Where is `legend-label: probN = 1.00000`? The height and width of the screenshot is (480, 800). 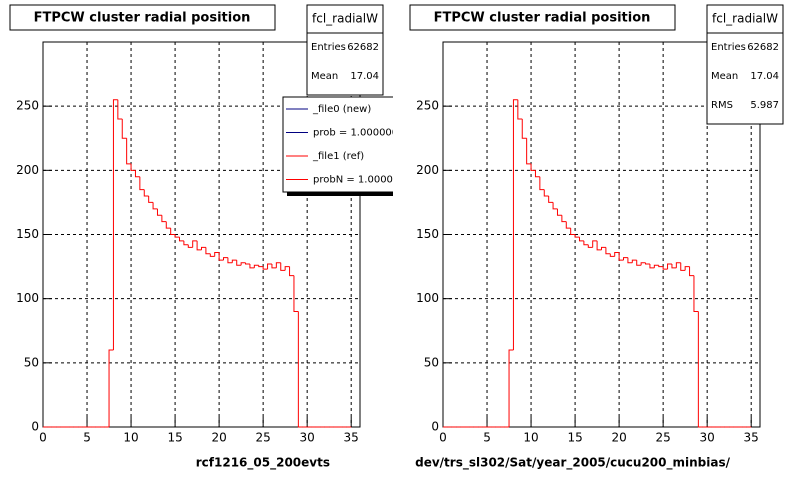
legend-label: probN = 1.00000 is located at coordinates (356, 180).